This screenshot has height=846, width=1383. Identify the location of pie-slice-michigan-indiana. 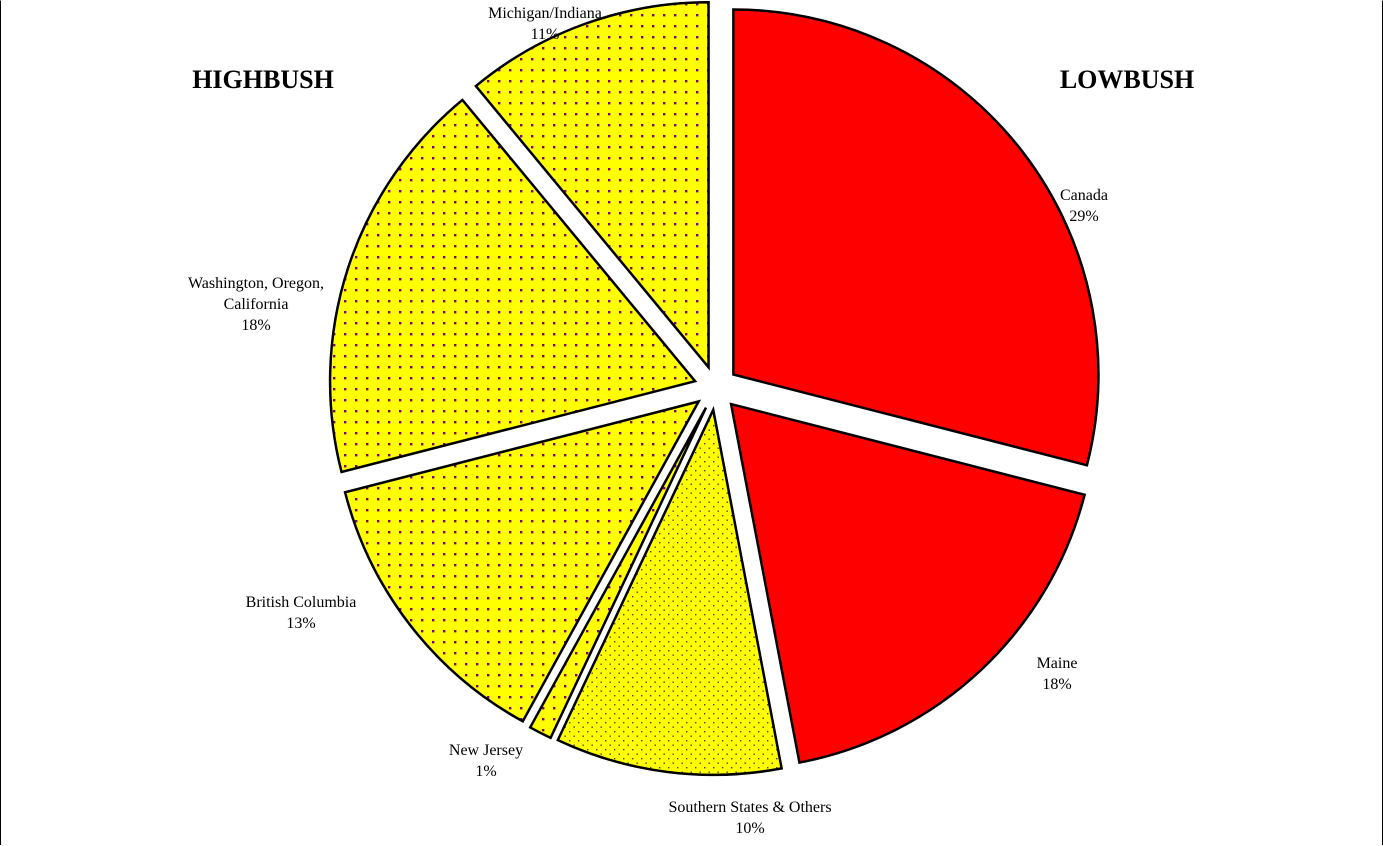
(592, 186).